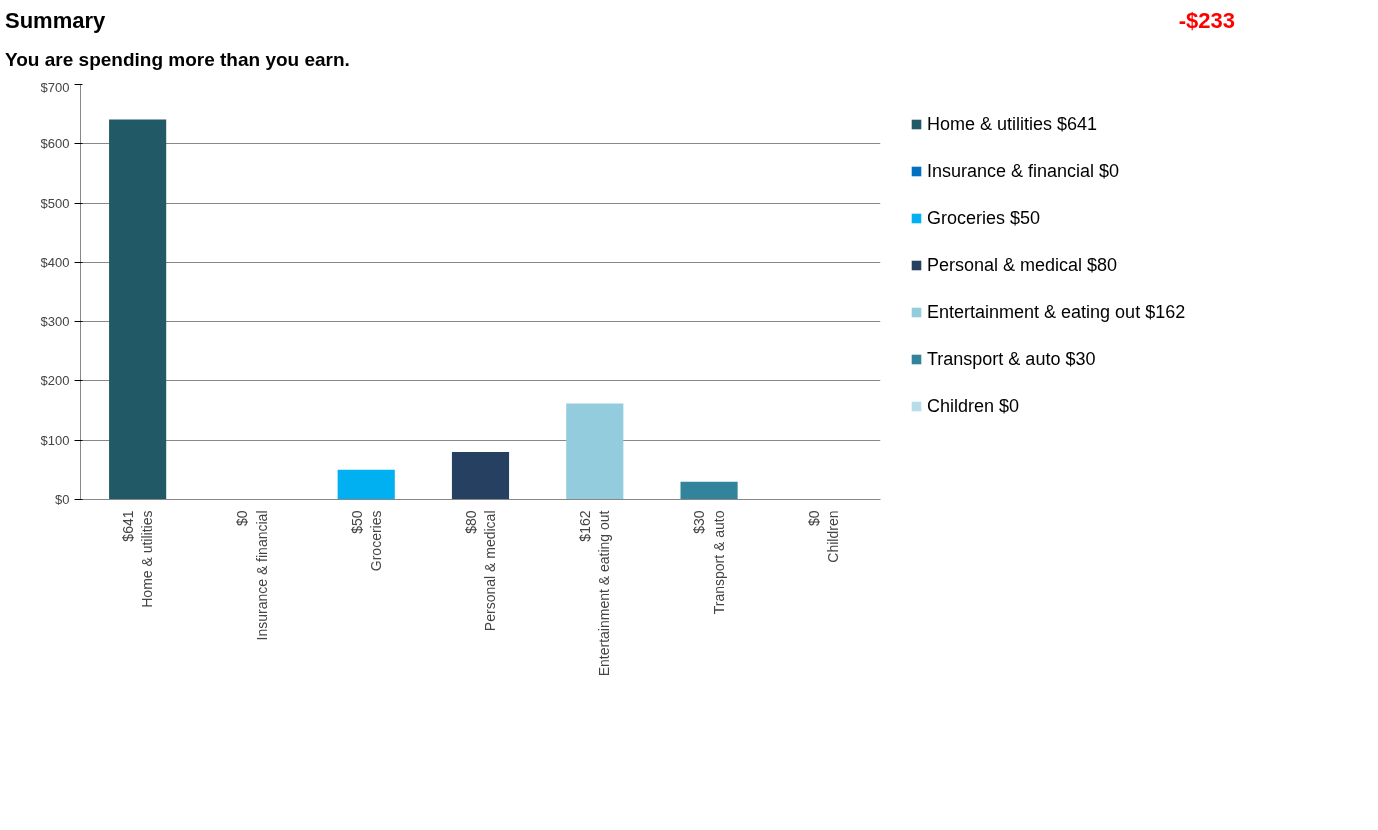  Describe the element at coordinates (973, 406) in the screenshot. I see `legend-label: Children $0` at that location.